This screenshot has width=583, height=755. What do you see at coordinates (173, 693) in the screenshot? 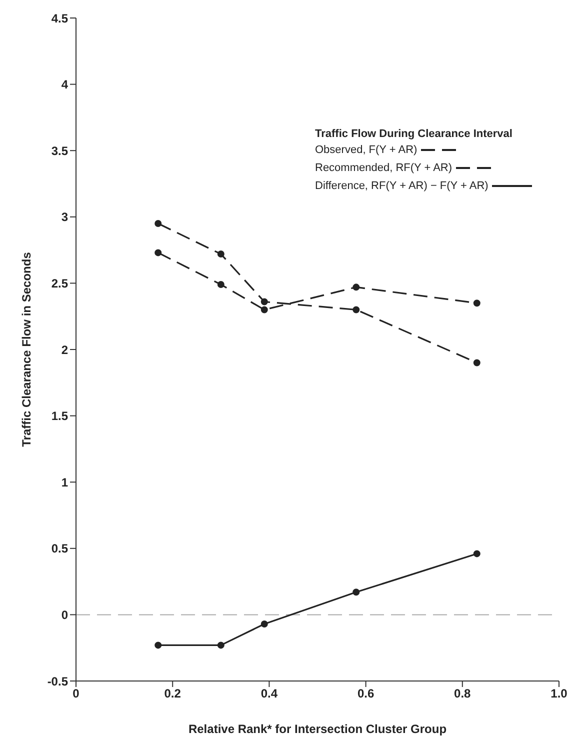
I see `x-tick-label: 0.2` at bounding box center [173, 693].